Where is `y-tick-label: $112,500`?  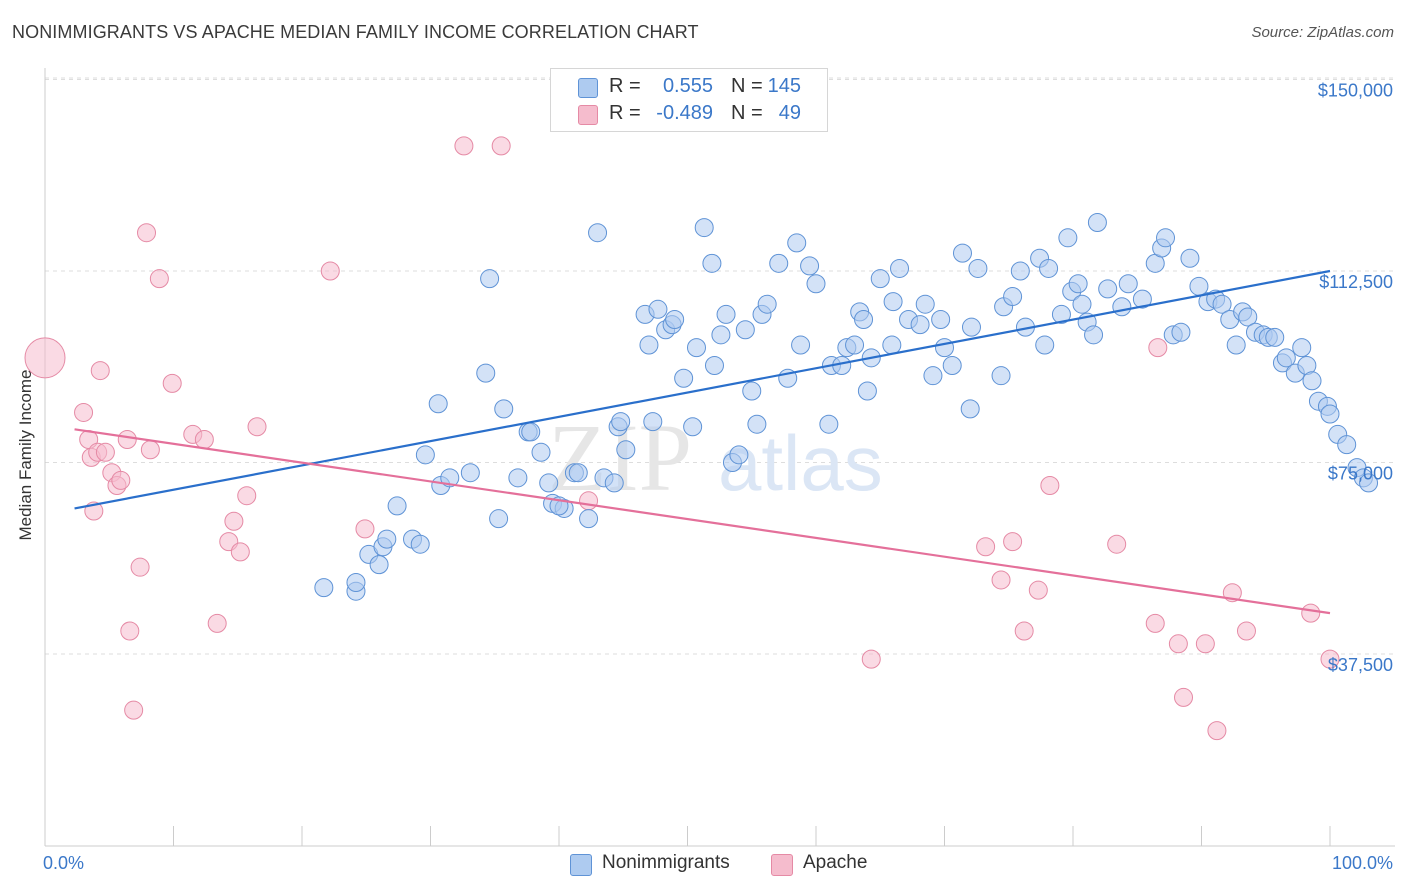 y-tick-label: $112,500 is located at coordinates (1356, 282).